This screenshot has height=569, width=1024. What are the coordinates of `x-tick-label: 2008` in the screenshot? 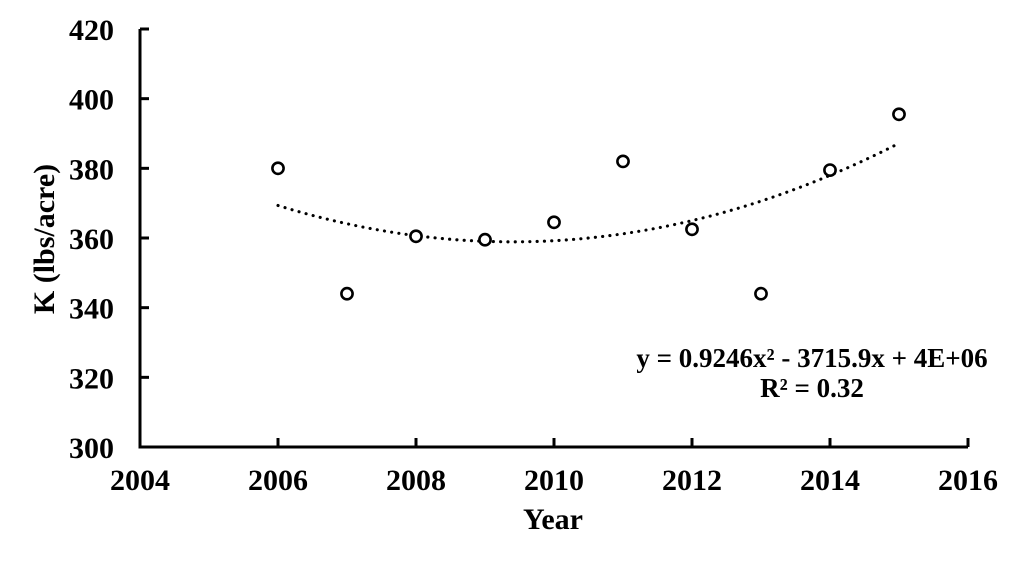 It's located at (416, 480).